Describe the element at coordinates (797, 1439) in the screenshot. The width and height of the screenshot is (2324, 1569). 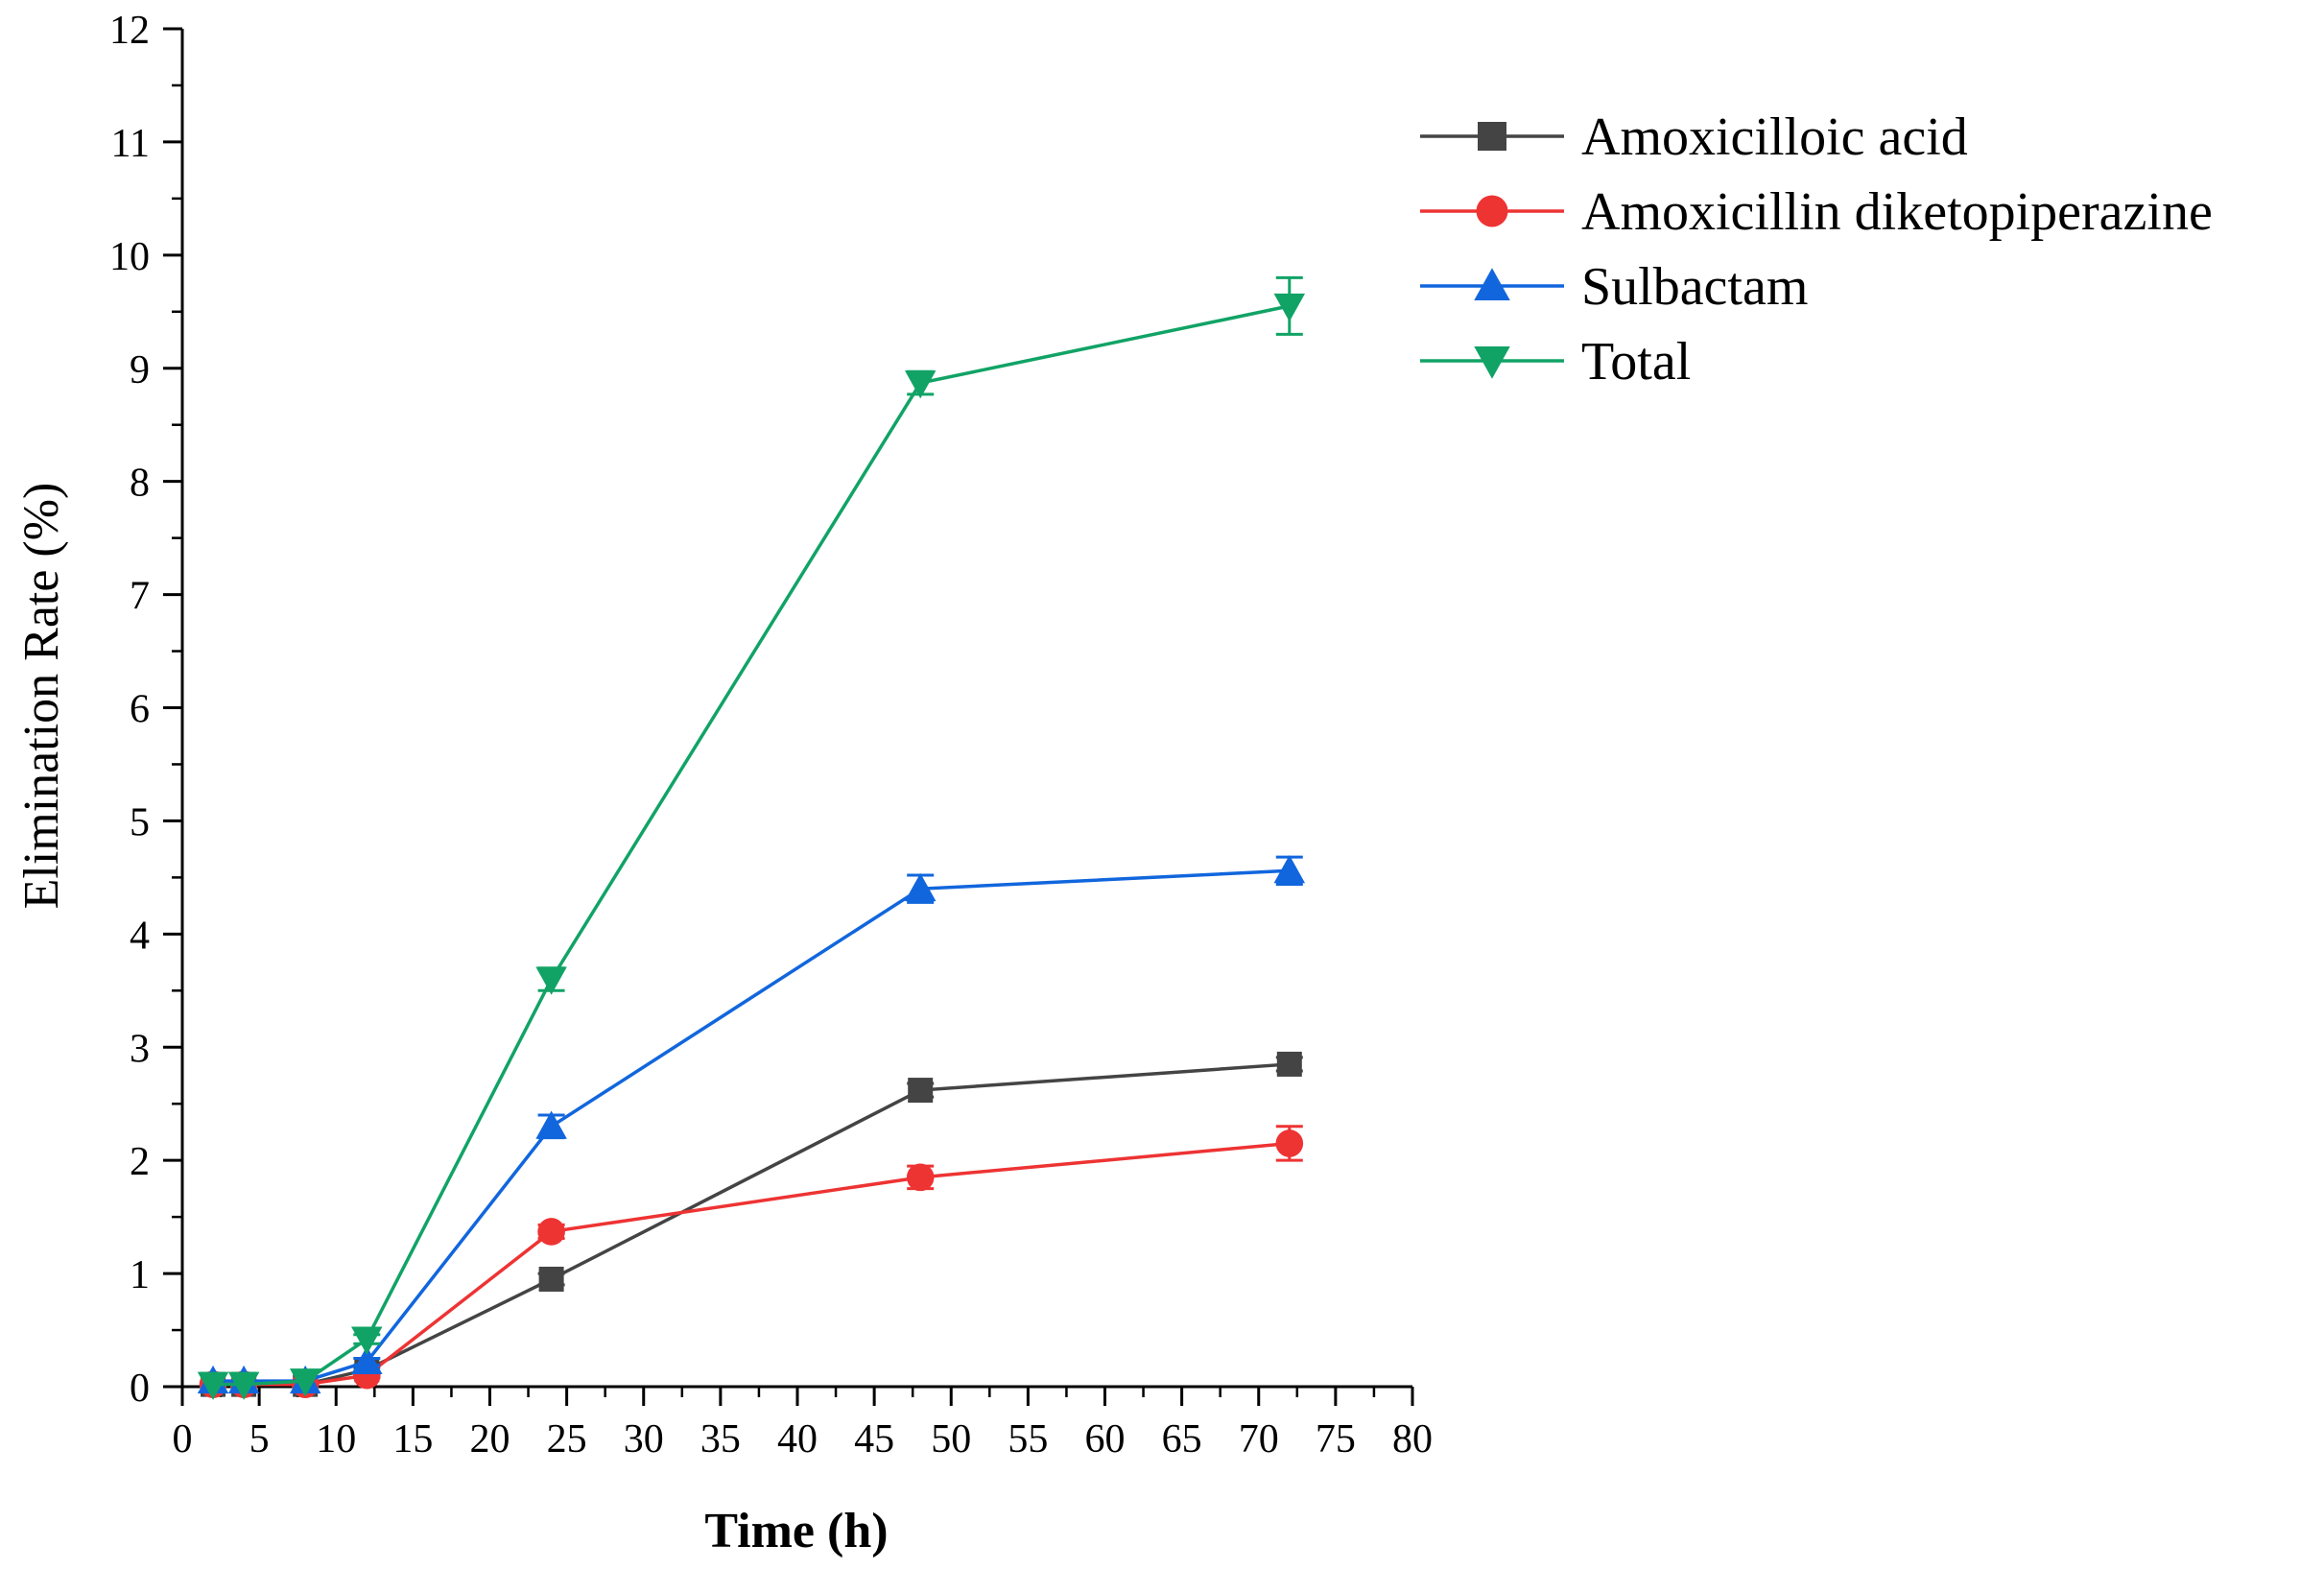
I see `x-tick-label: 40` at that location.